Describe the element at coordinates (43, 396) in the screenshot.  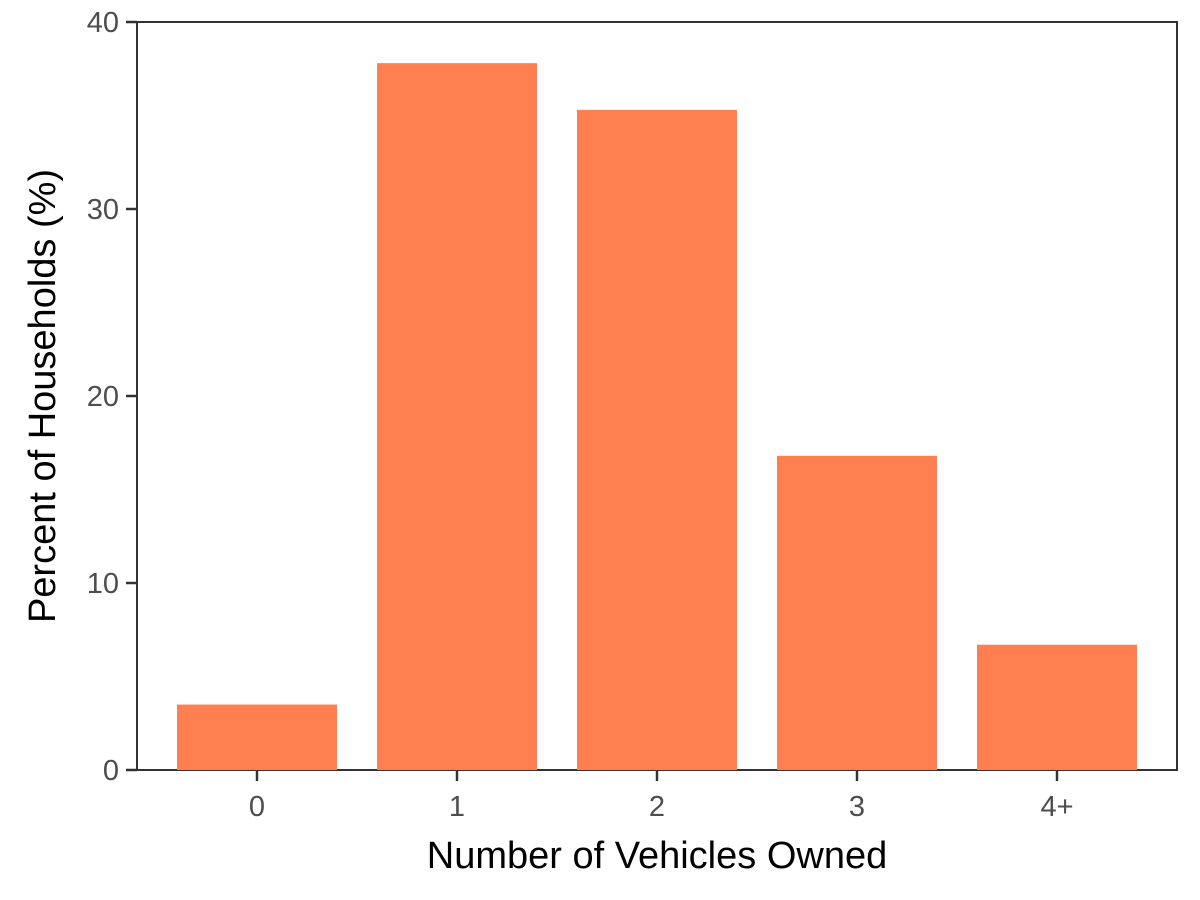
I see `y-axis-title: Percent of Households (%)` at that location.